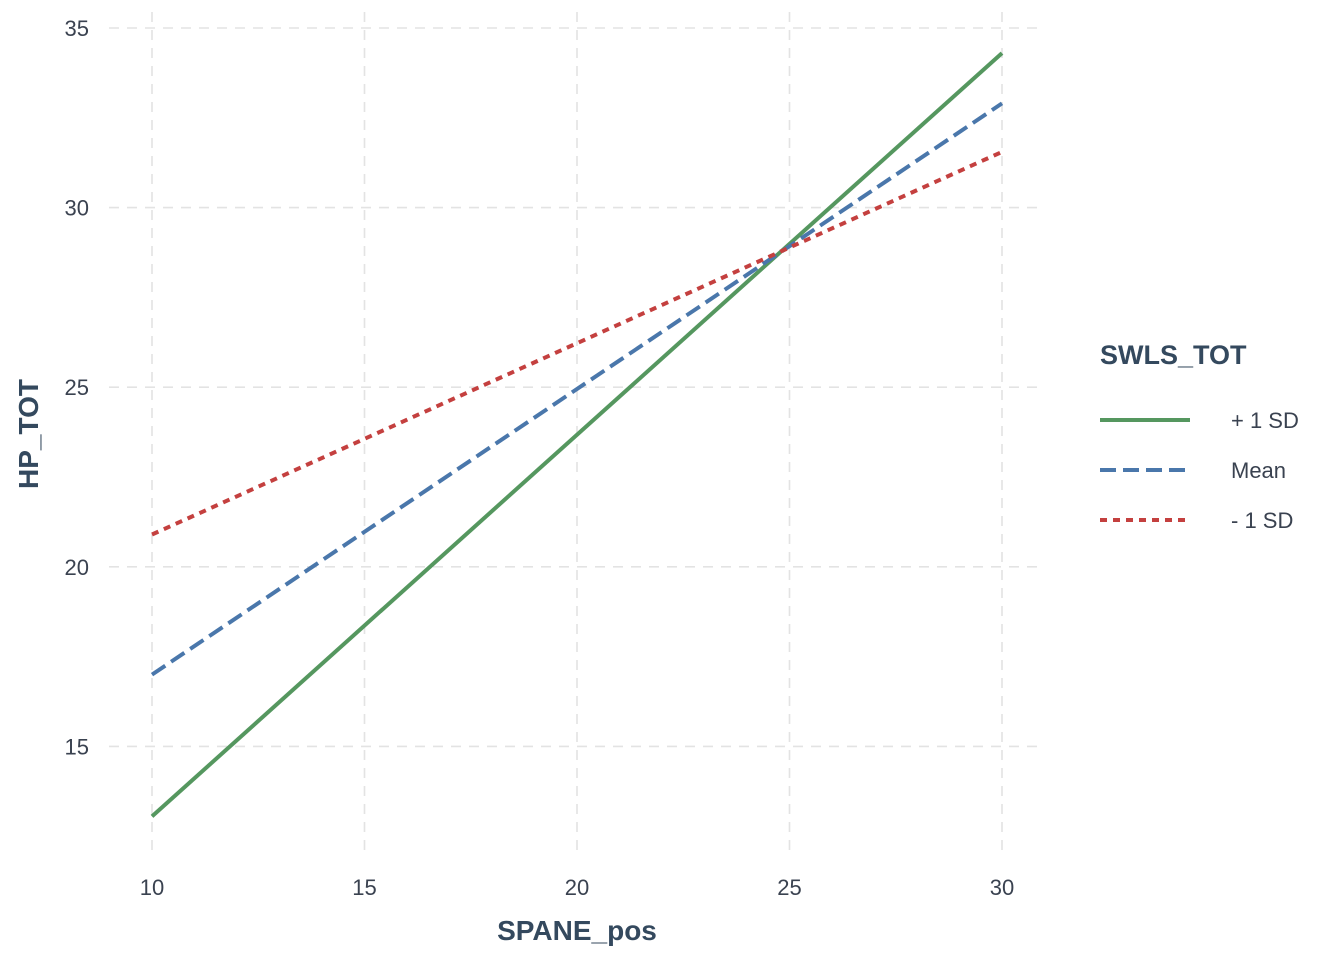 The height and width of the screenshot is (960, 1344). What do you see at coordinates (1265, 420) in the screenshot?
I see `legend-label-1: + 1 SD` at bounding box center [1265, 420].